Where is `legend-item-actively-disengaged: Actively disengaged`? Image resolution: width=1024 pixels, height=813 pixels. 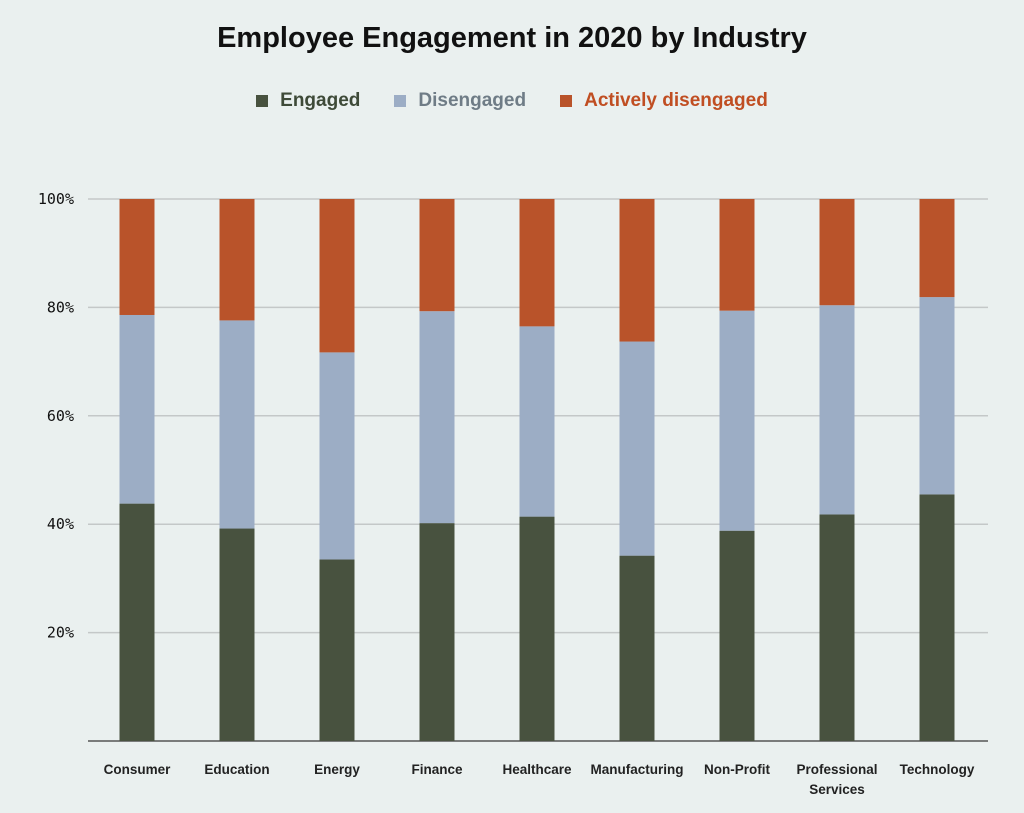 legend-item-actively-disengaged: Actively disengaged is located at coordinates (664, 101).